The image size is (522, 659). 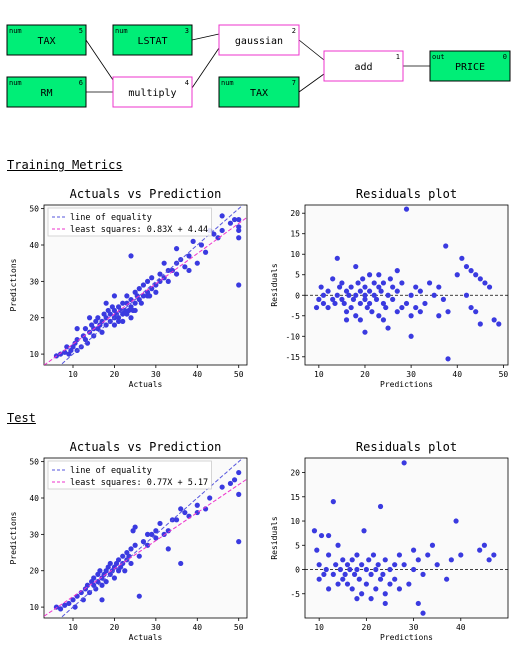 I want to click on graph-node-rm: num 6RM, so click(x=46, y=92).